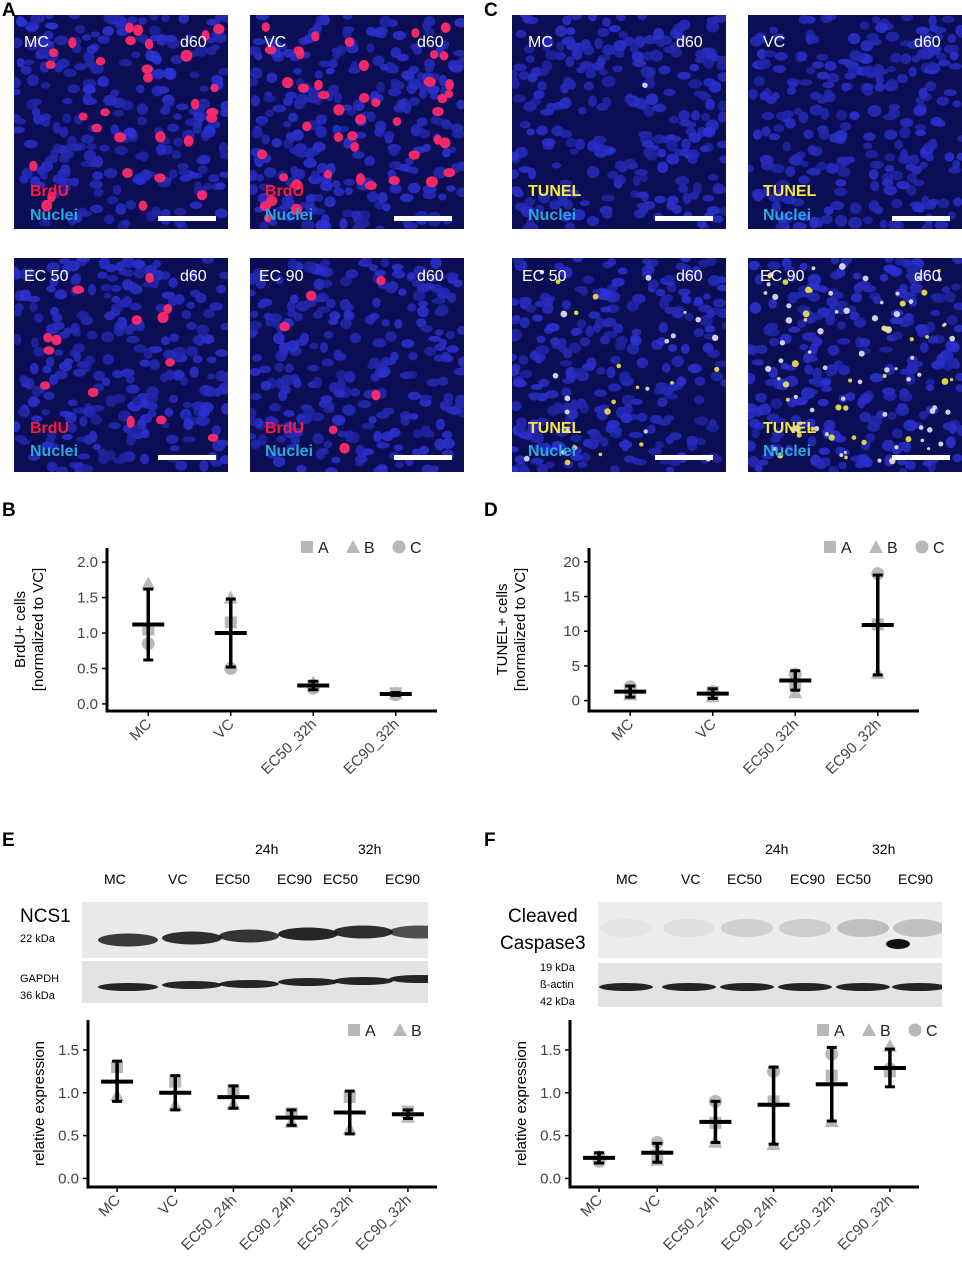 The height and width of the screenshot is (1271, 962). Describe the element at coordinates (490, 840) in the screenshot. I see `panel-label-f: F` at that location.